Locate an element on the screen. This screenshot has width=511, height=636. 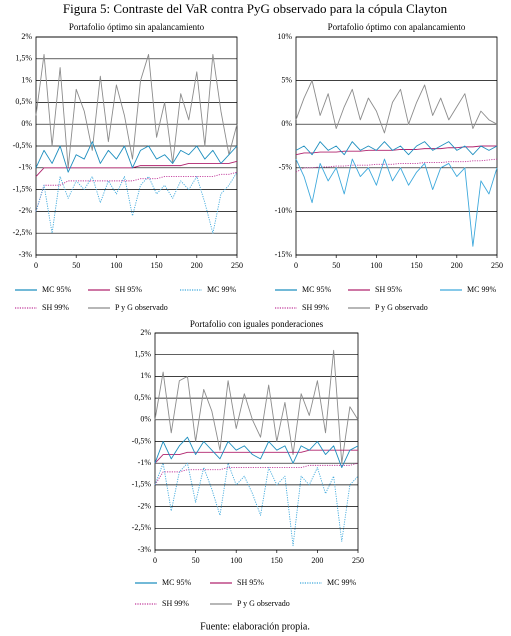
source-note: Fuente: elaboración propia. is located at coordinates (255, 626).